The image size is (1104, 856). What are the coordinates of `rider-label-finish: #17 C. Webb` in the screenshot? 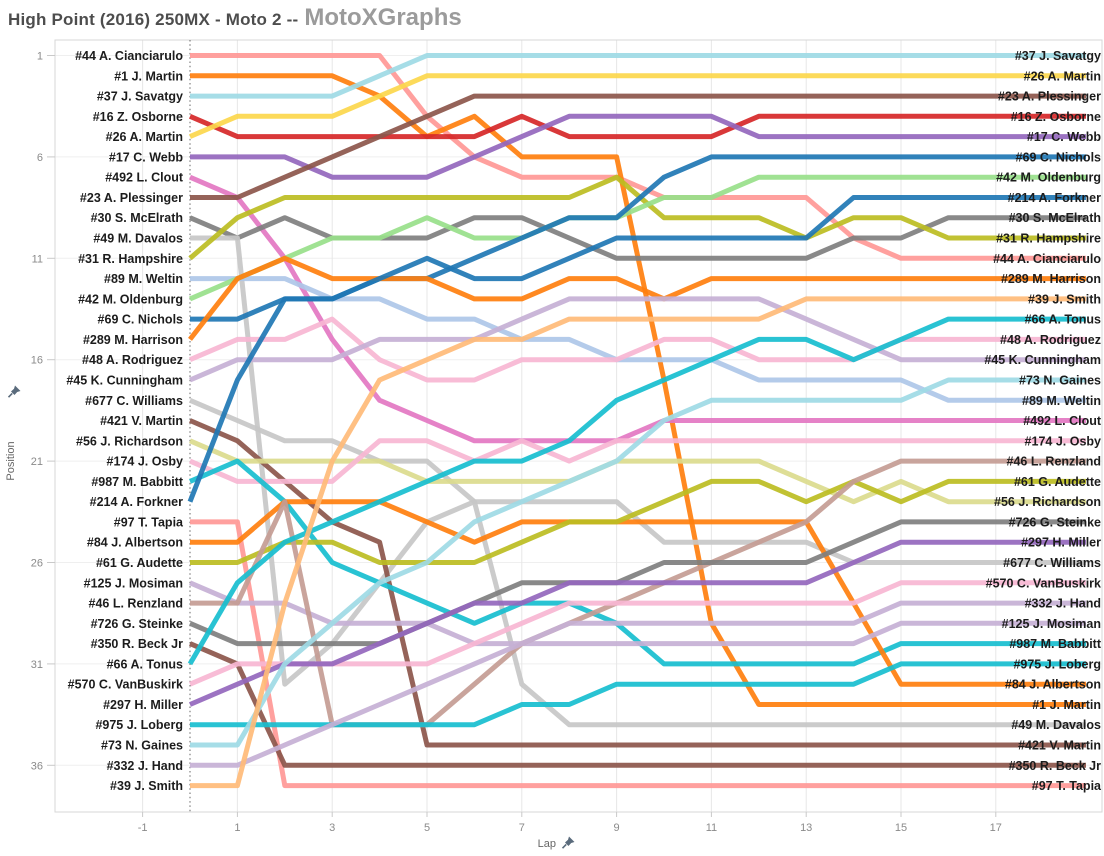 It's located at (1064, 137).